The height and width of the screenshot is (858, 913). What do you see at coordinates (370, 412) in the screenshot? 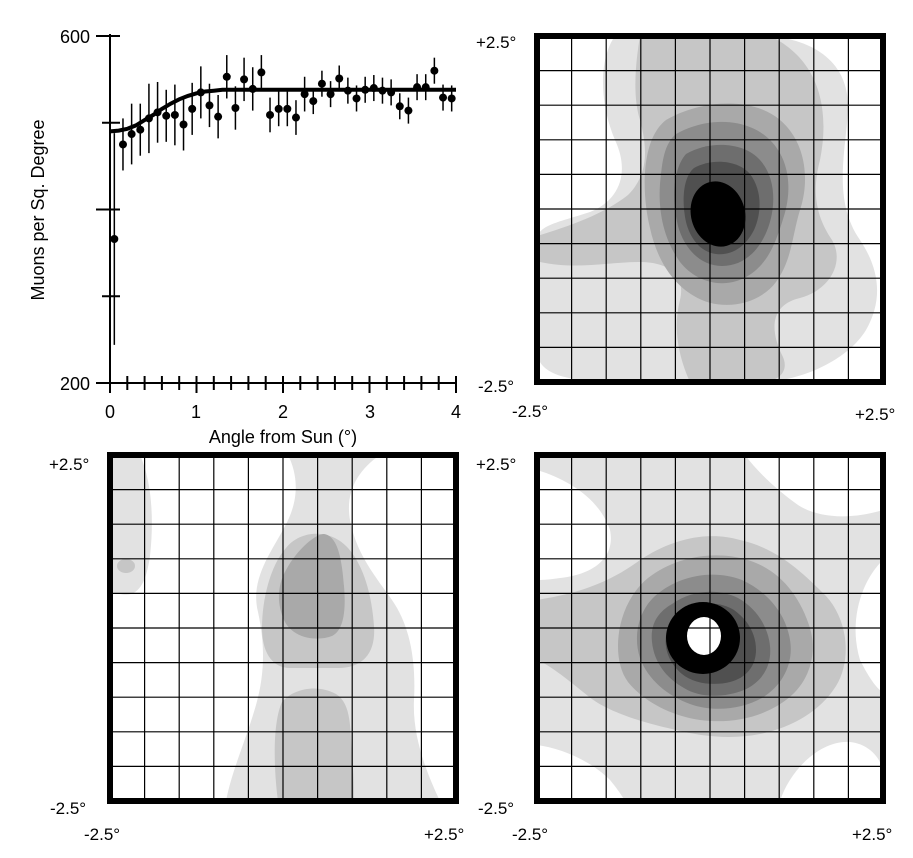
I see `x-tick-label-3: 3` at bounding box center [370, 412].